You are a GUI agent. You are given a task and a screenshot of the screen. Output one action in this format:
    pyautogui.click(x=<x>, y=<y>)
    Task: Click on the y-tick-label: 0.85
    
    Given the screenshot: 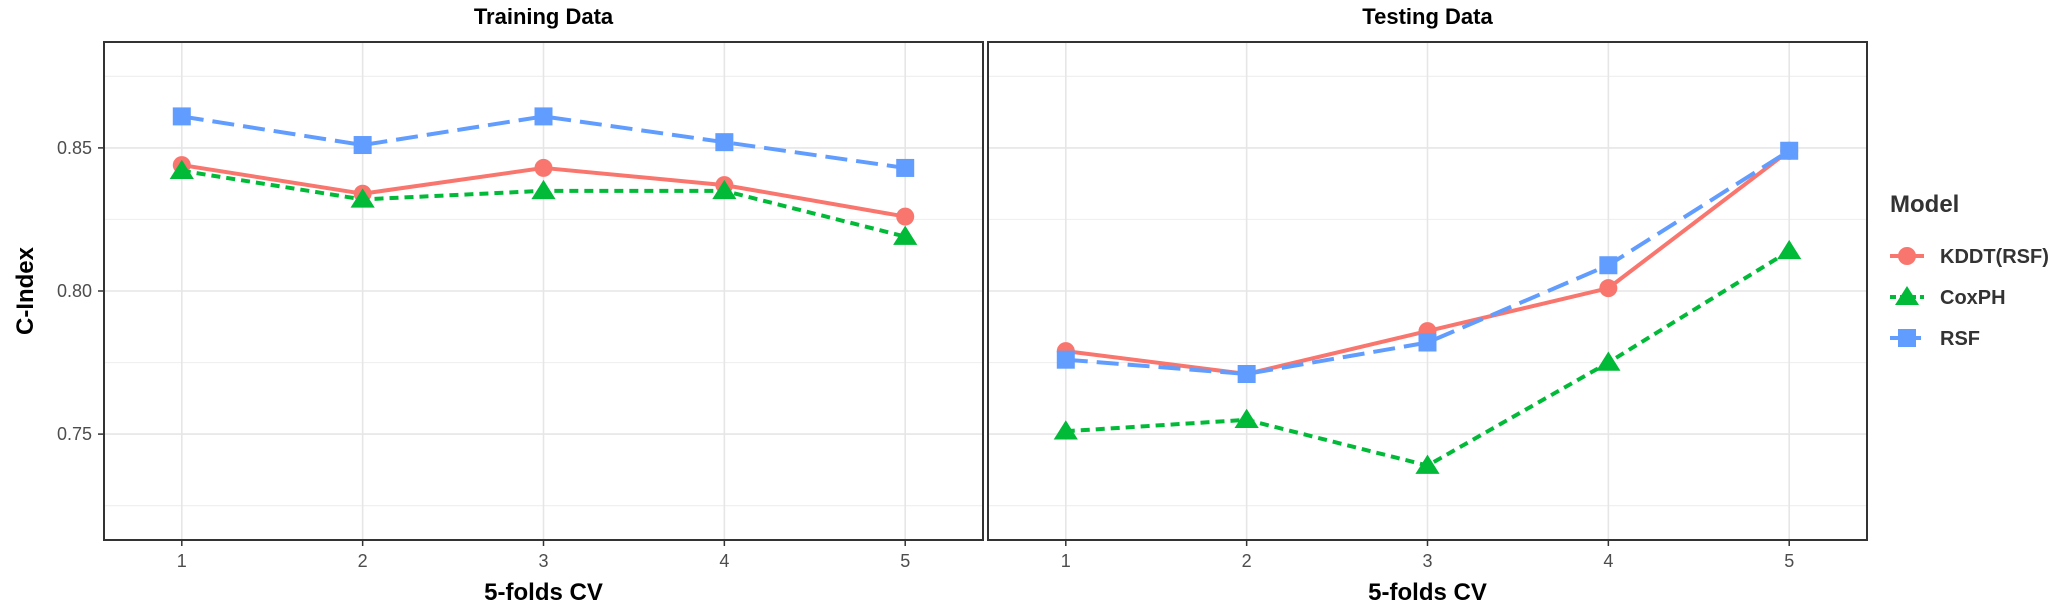 What is the action you would take?
    pyautogui.click(x=74, y=148)
    